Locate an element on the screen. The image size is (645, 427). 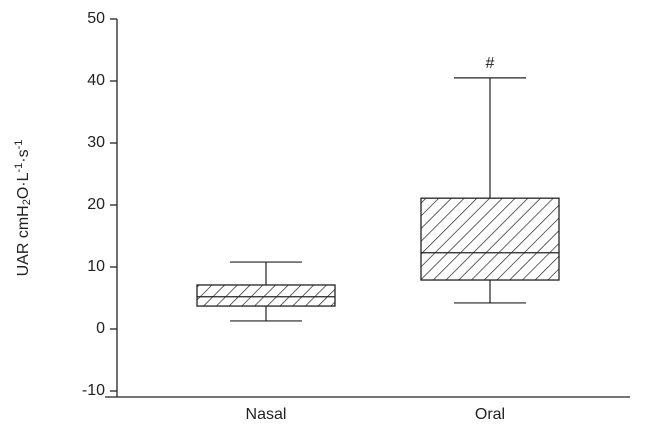
annotation: # is located at coordinates (490, 63).